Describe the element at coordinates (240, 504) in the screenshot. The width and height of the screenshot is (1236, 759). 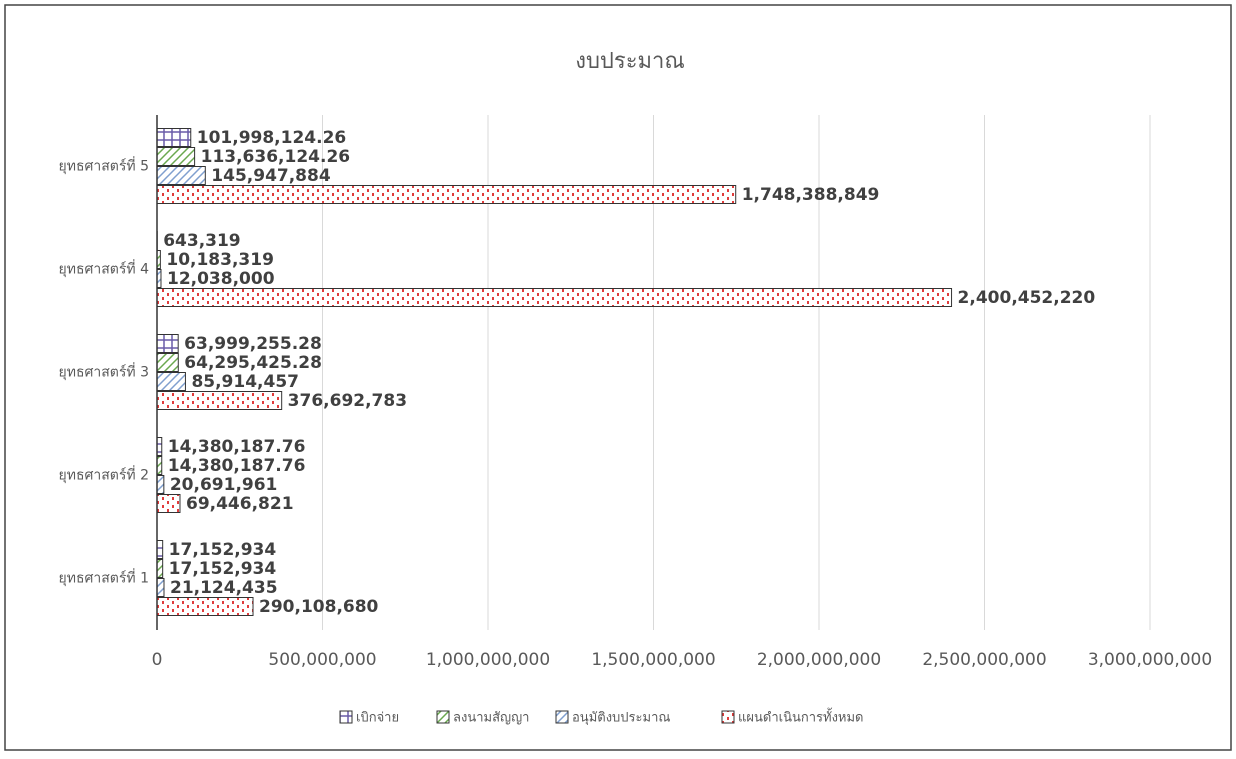
I see `data-label: 69,446,821` at that location.